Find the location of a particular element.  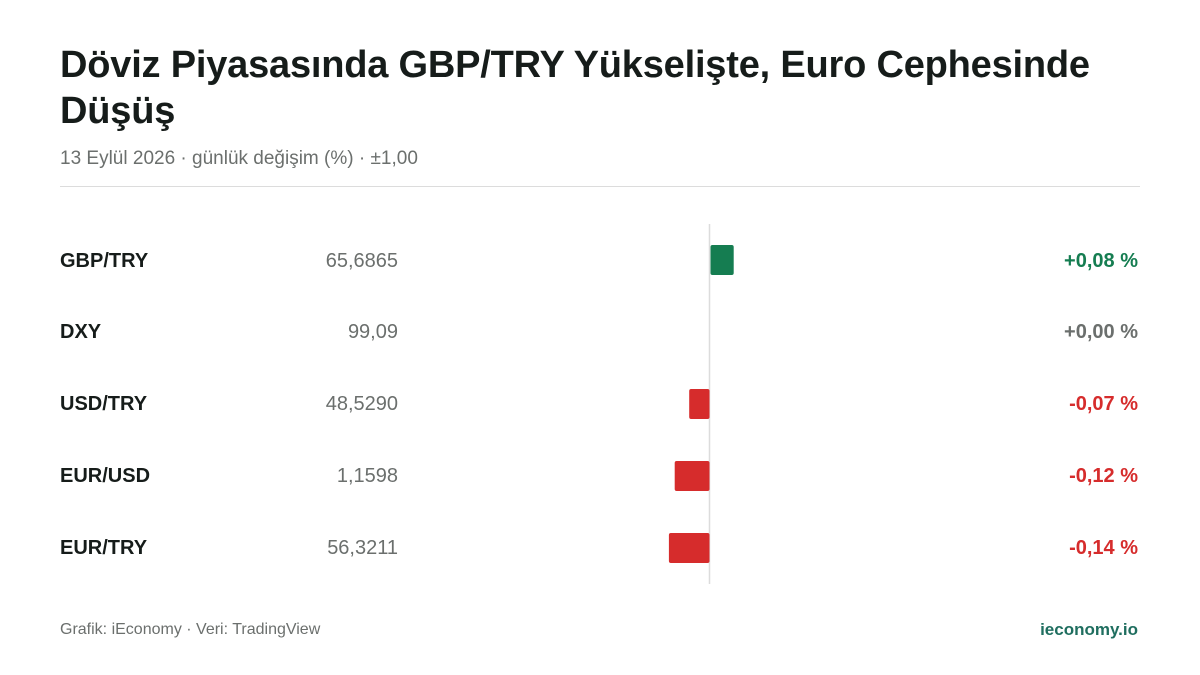

row-pct-dxy: +0,00 % is located at coordinates (1101, 332).